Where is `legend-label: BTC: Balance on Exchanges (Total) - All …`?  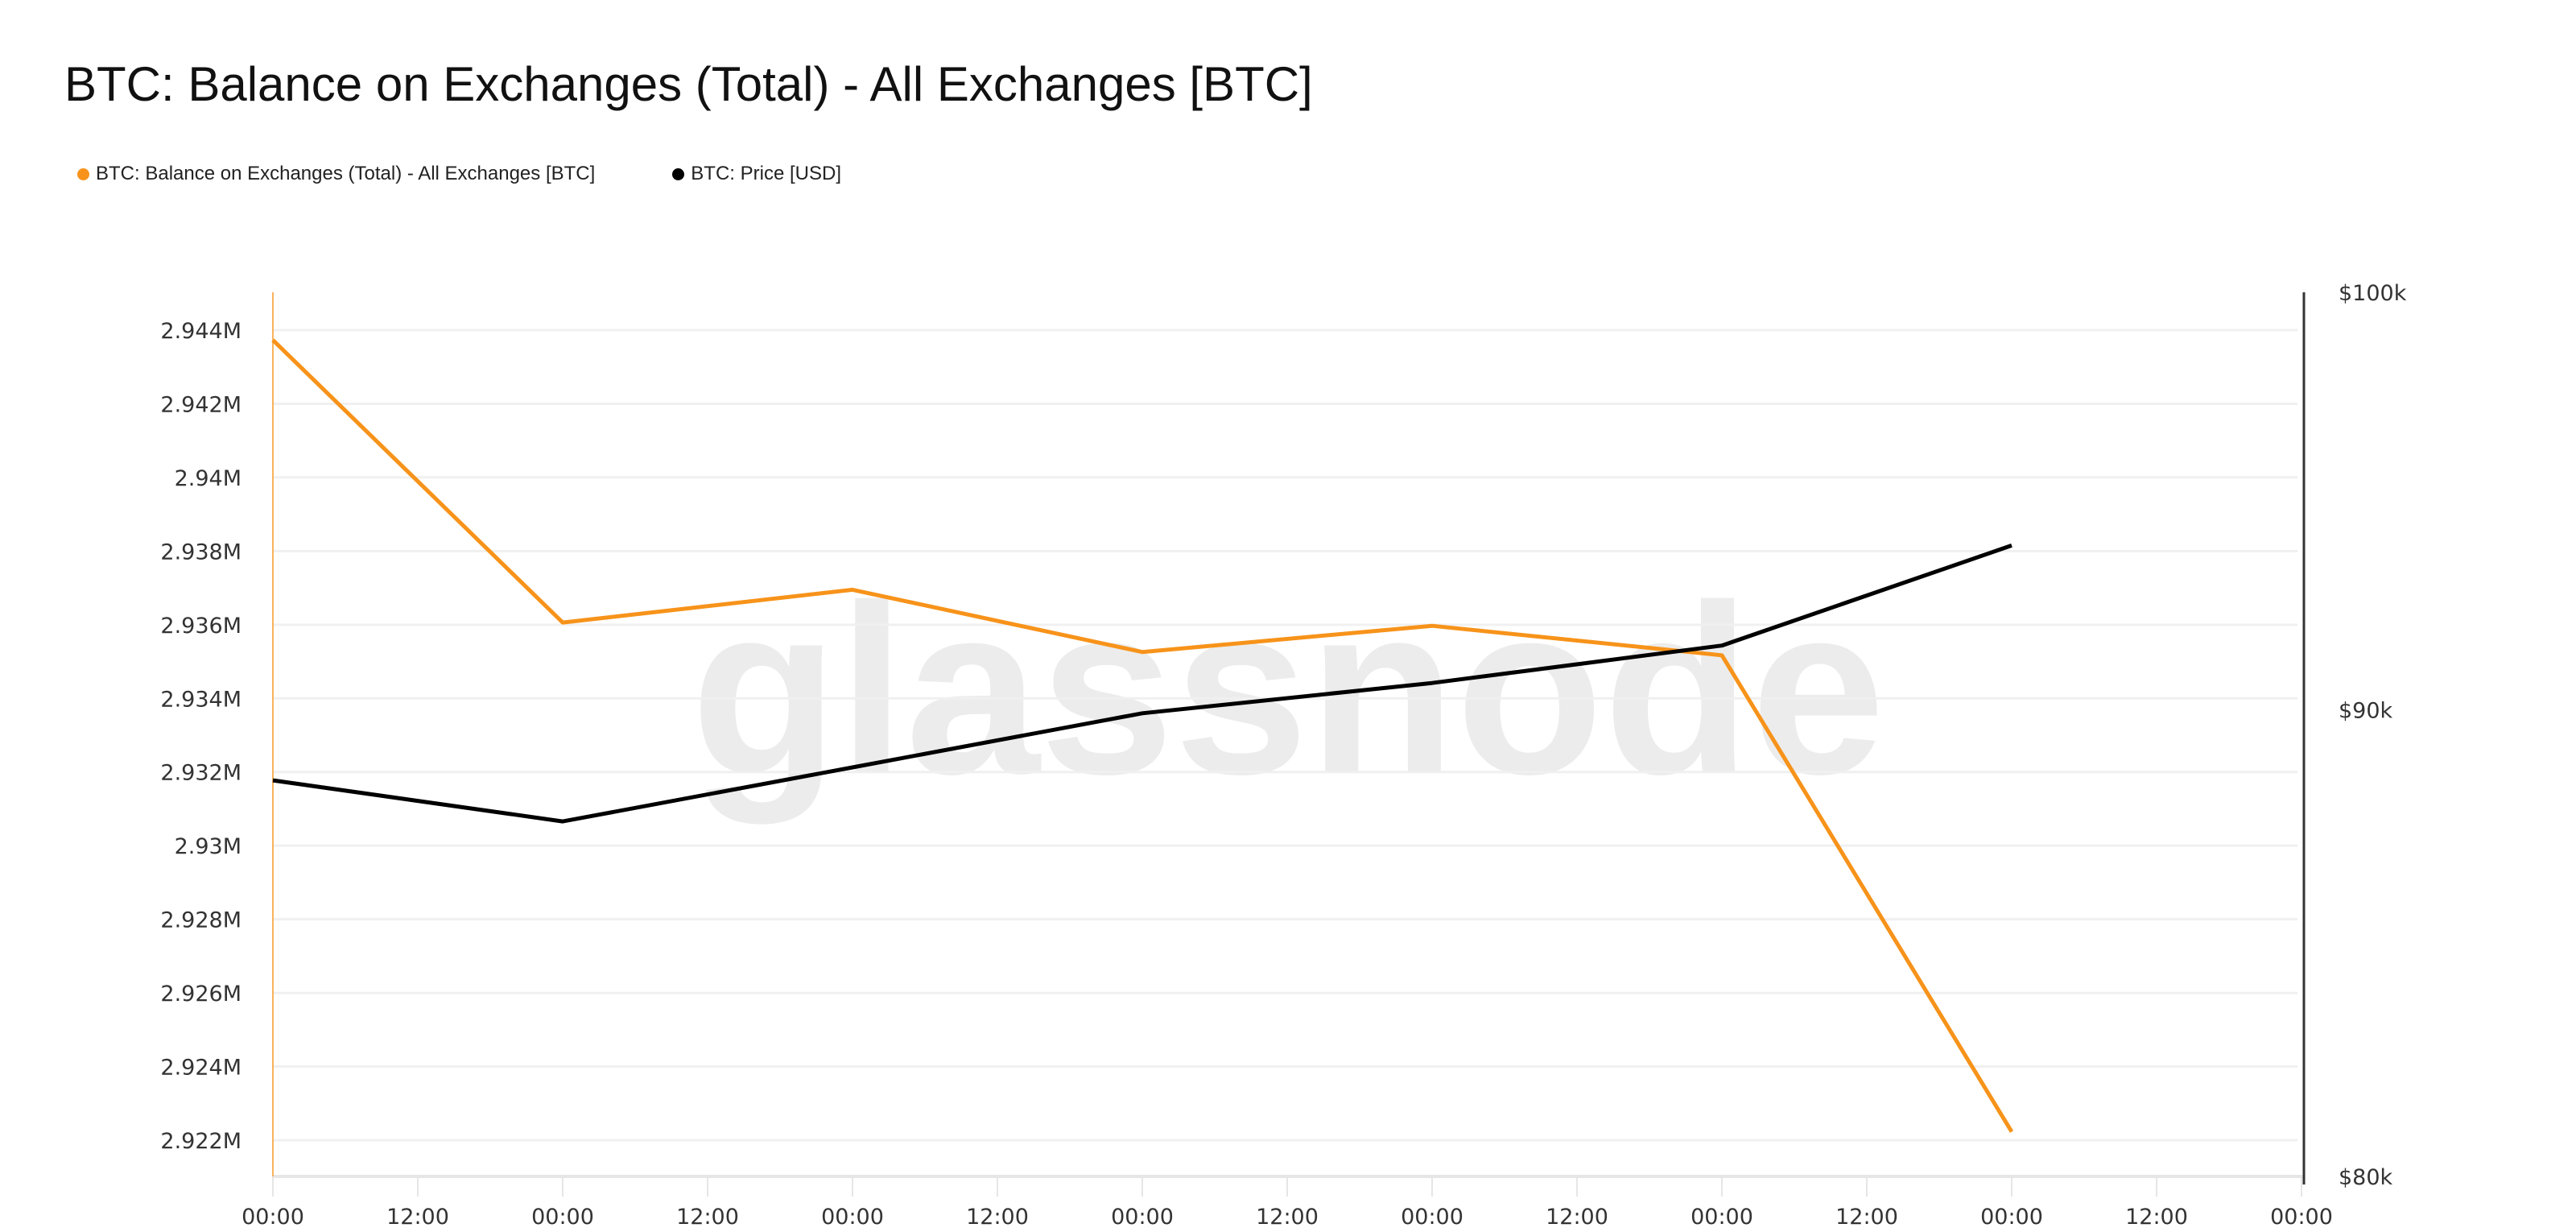
legend-label: BTC: Balance on Exchanges (Total) - All … is located at coordinates (346, 173).